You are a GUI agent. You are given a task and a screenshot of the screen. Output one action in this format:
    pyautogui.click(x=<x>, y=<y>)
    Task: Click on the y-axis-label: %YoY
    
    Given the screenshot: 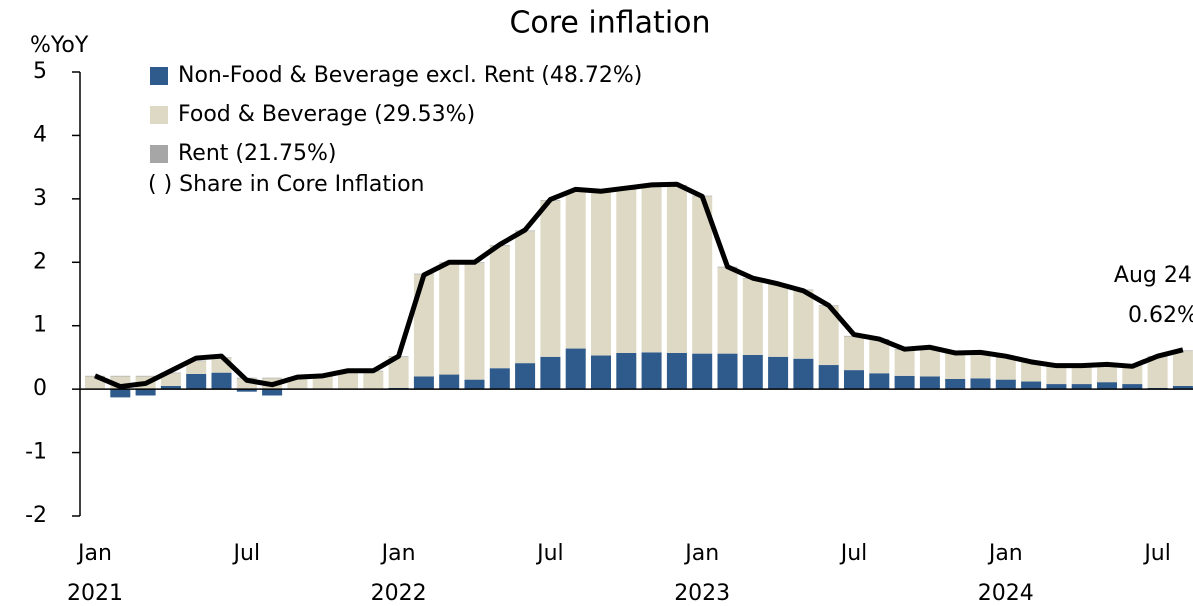 What is the action you would take?
    pyautogui.click(x=59, y=45)
    